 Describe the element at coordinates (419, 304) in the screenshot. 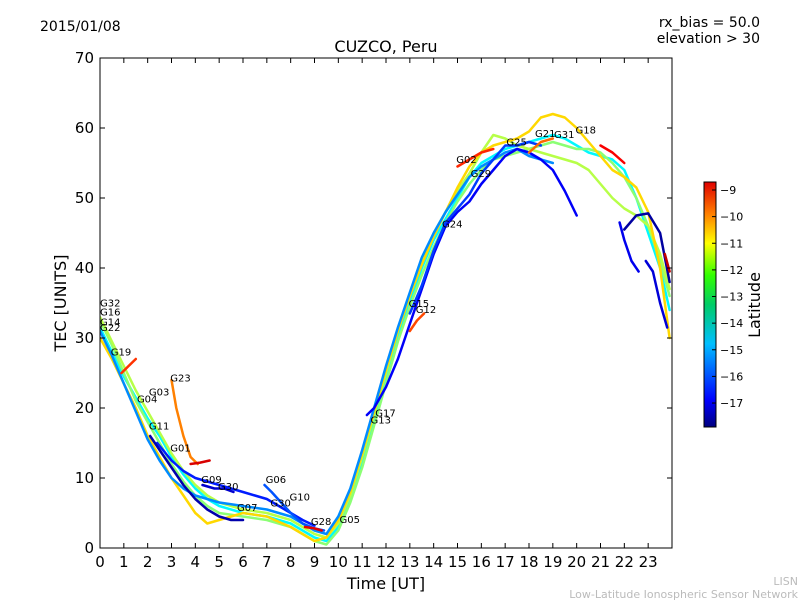

I see `satellite-label: G15` at that location.